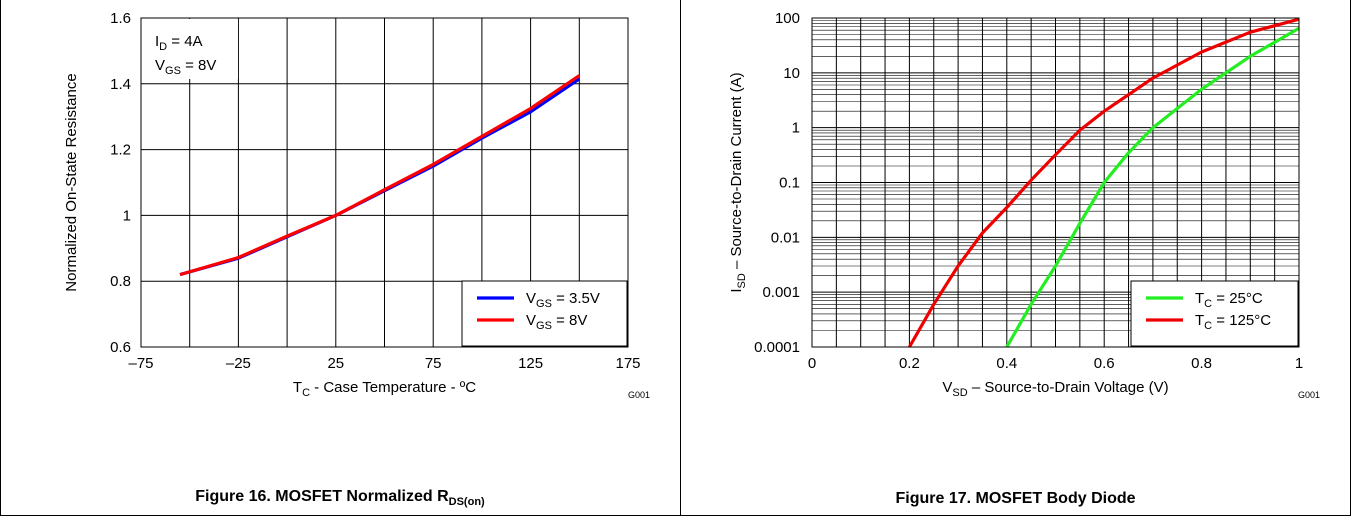  What do you see at coordinates (120, 150) in the screenshot?
I see `y-tick-label: 1.2` at bounding box center [120, 150].